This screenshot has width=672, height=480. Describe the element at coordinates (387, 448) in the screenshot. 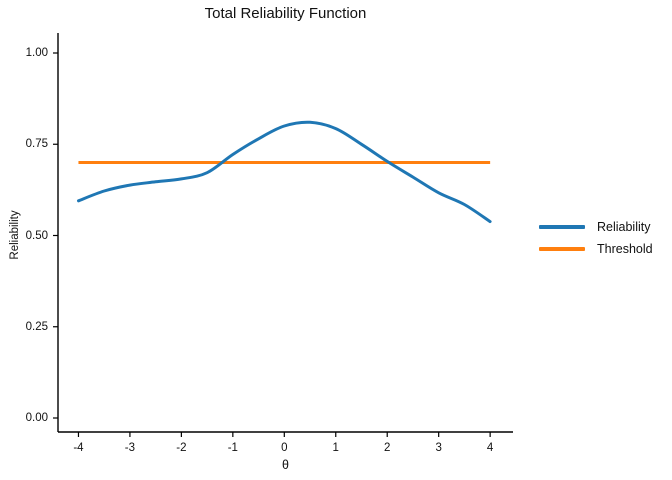

I see `x-tick-label: 2` at that location.